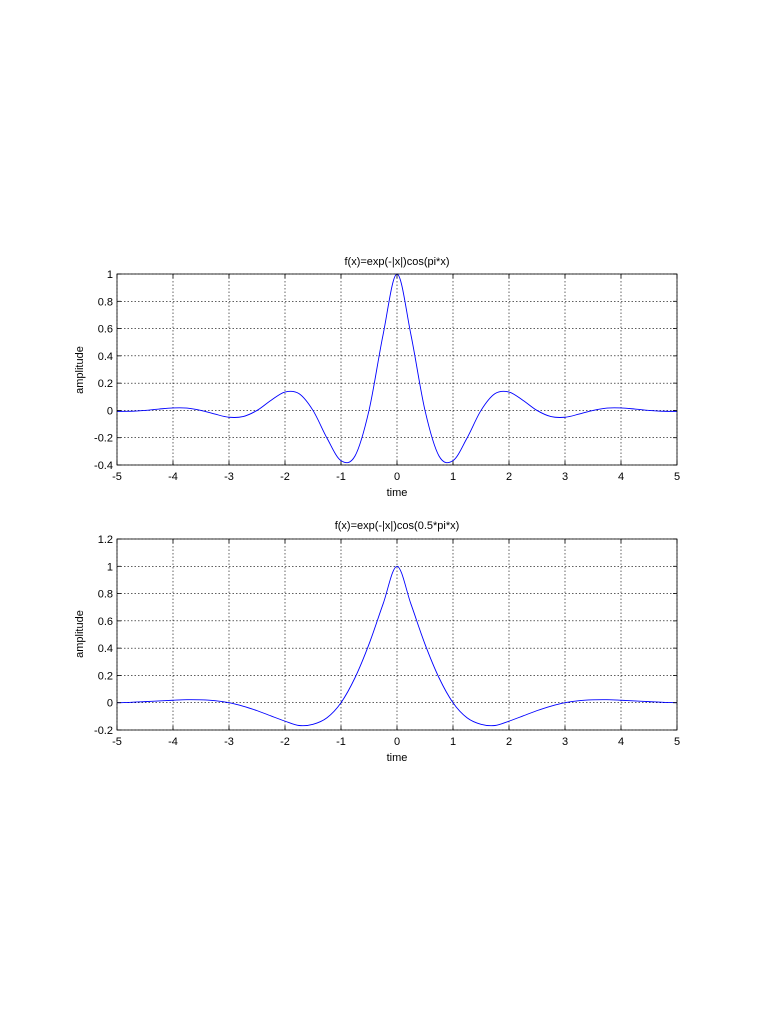  What do you see at coordinates (397, 758) in the screenshot?
I see `x-axis-label-2: time` at bounding box center [397, 758].